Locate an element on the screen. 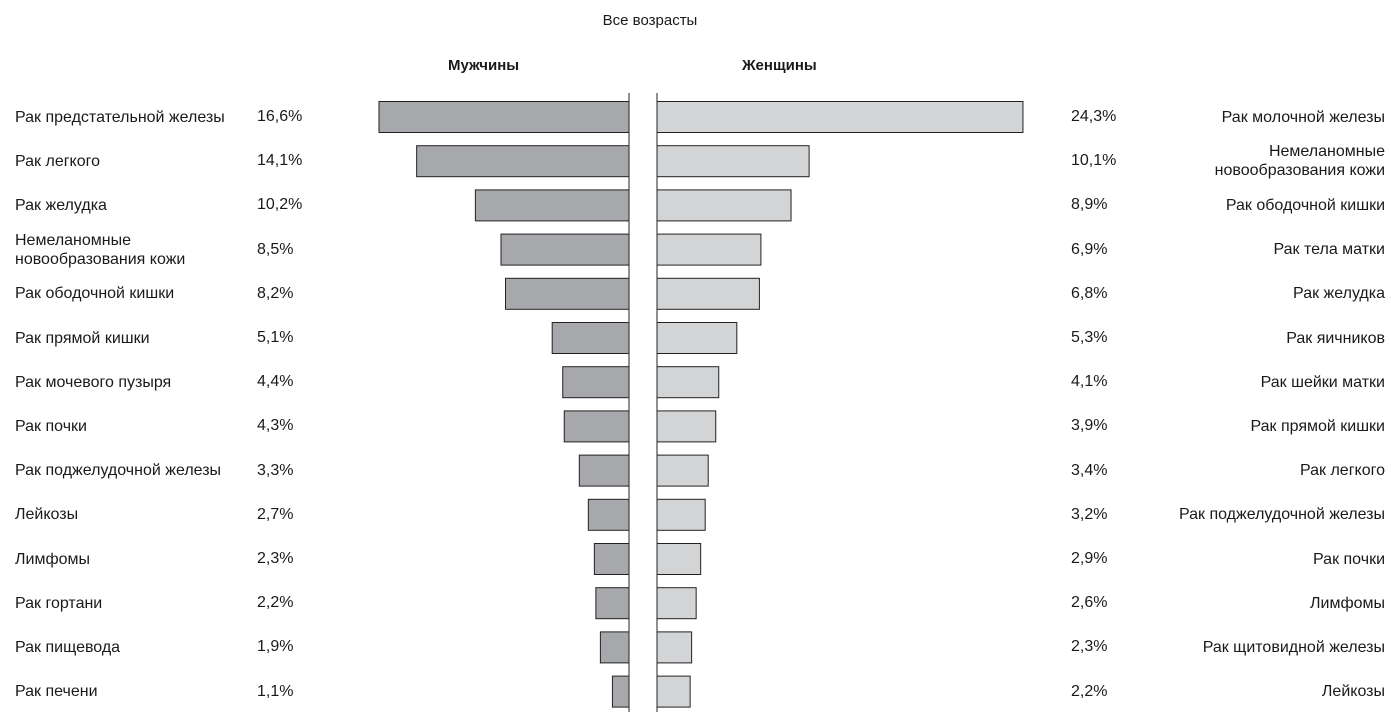 The width and height of the screenshot is (1391, 712). men-category-label-1: Рак легкого is located at coordinates (58, 161).